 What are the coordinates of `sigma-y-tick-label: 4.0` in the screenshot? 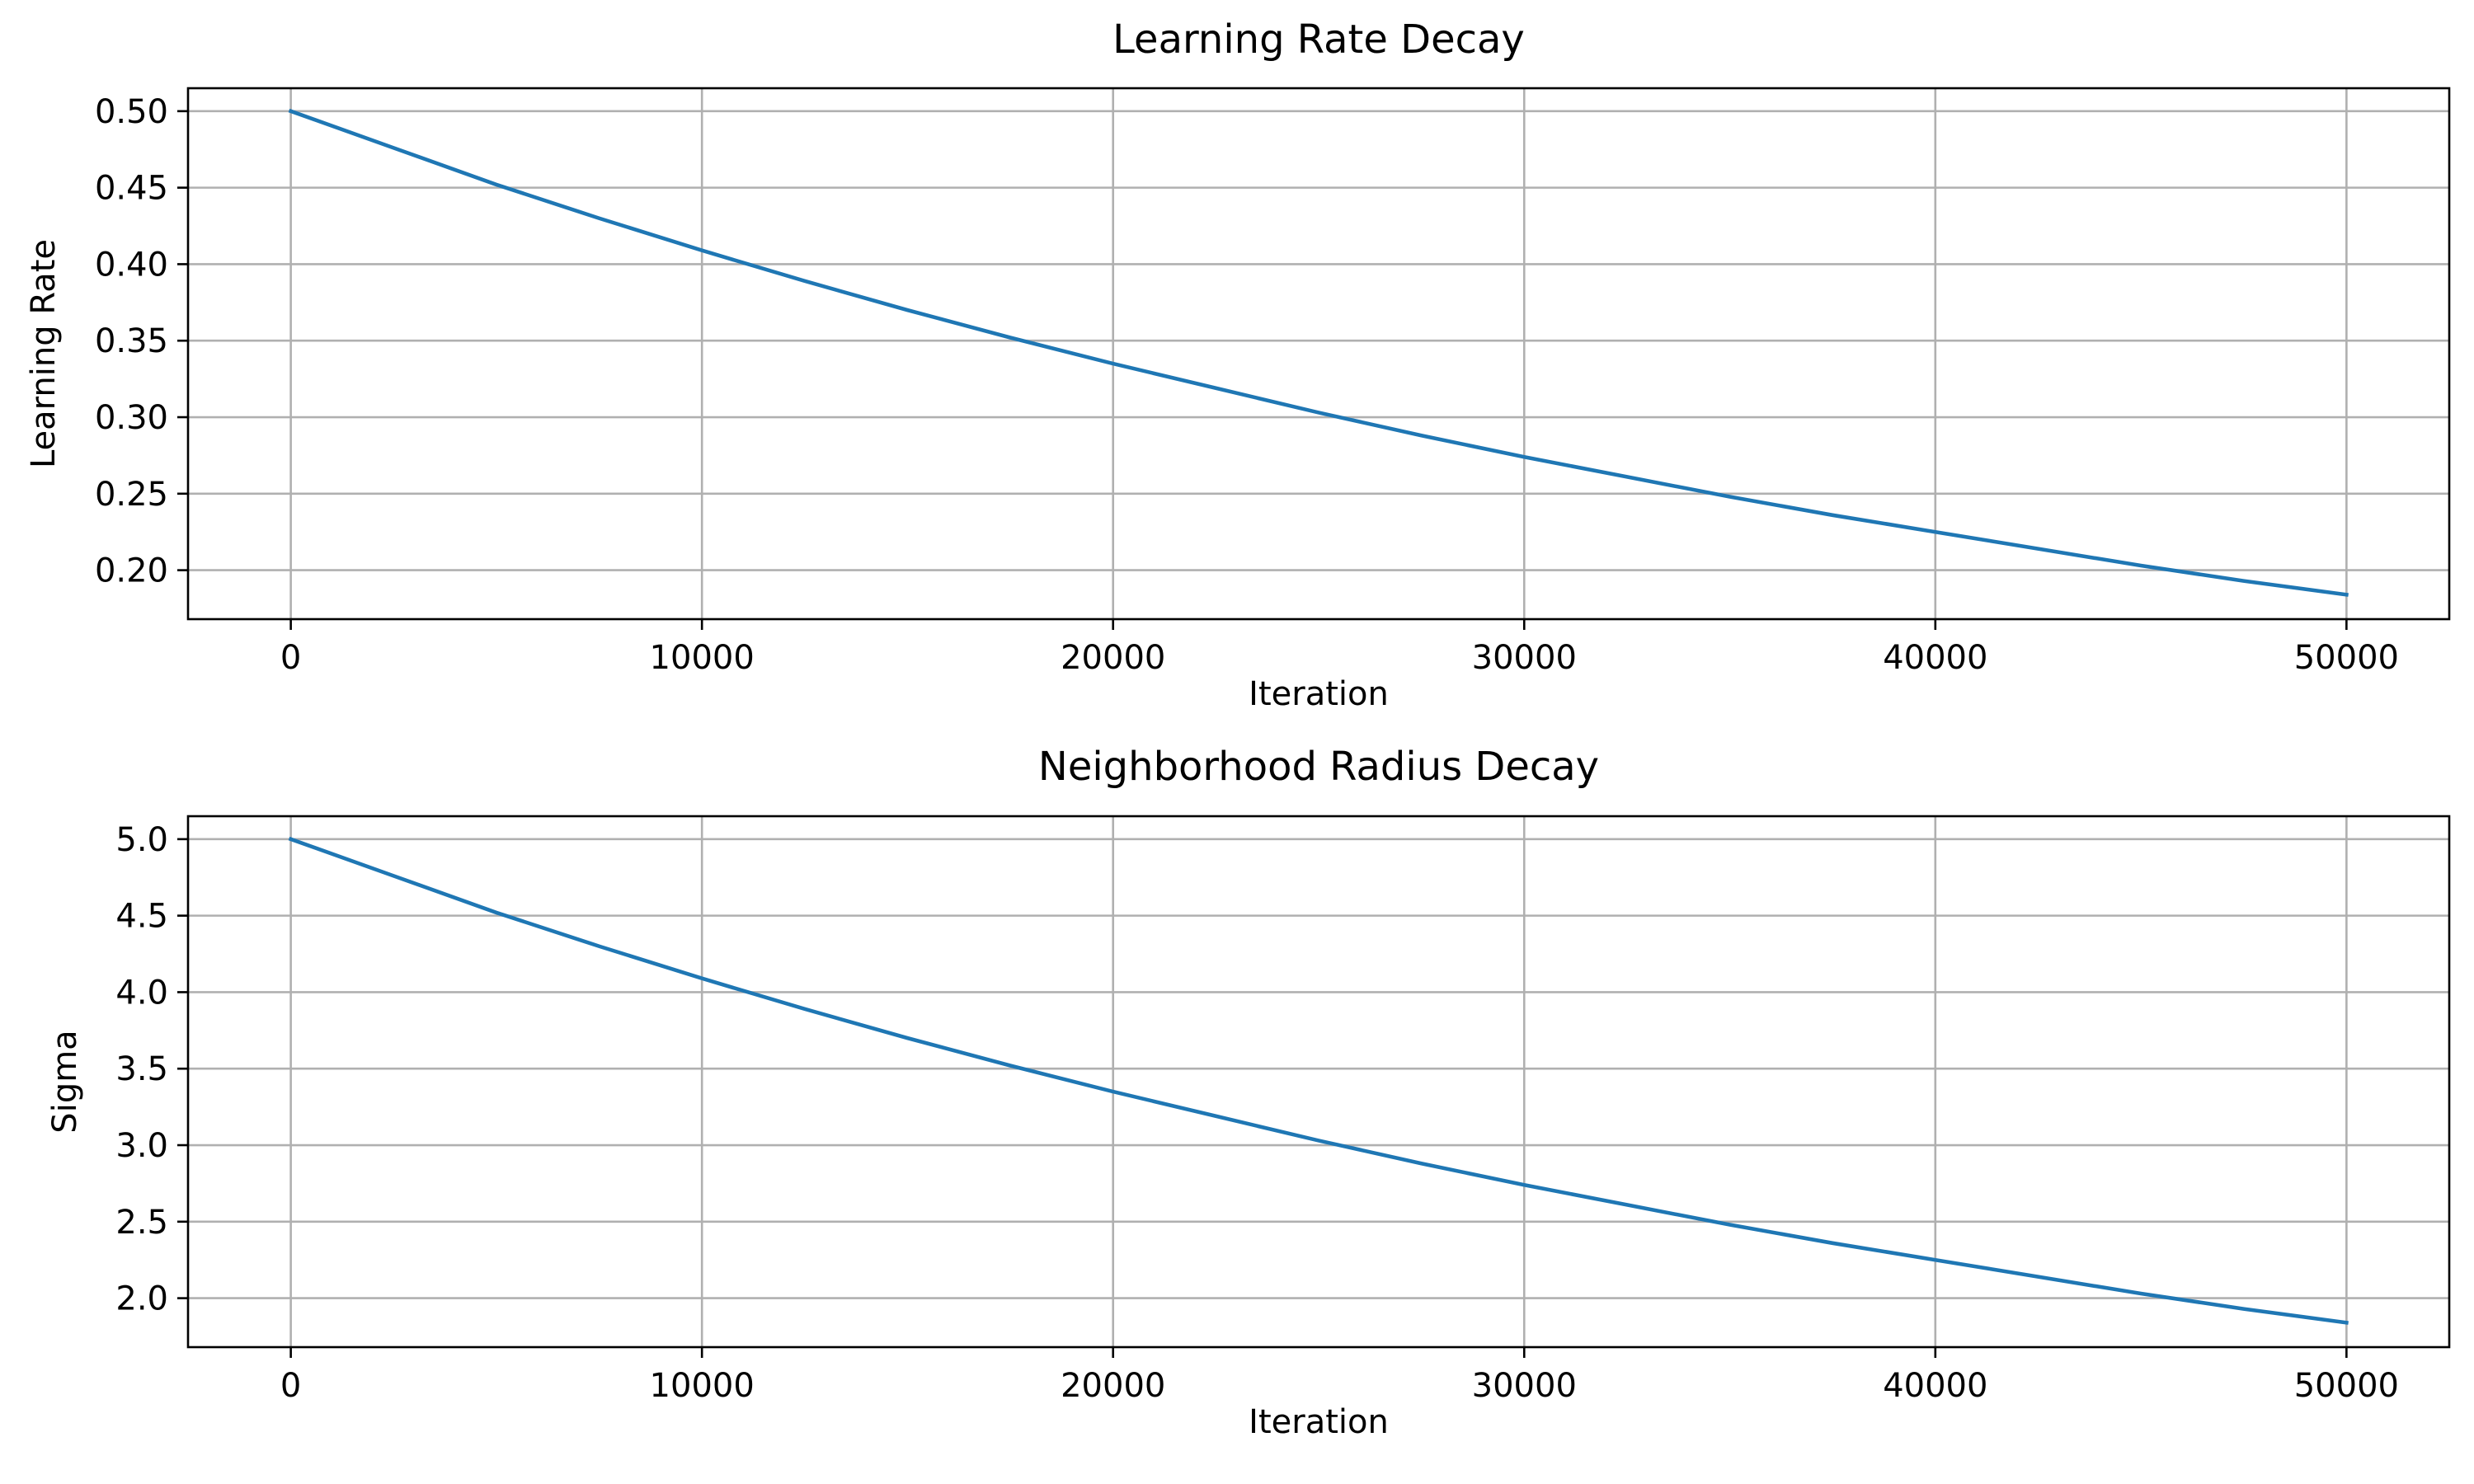 It's located at (141, 993).